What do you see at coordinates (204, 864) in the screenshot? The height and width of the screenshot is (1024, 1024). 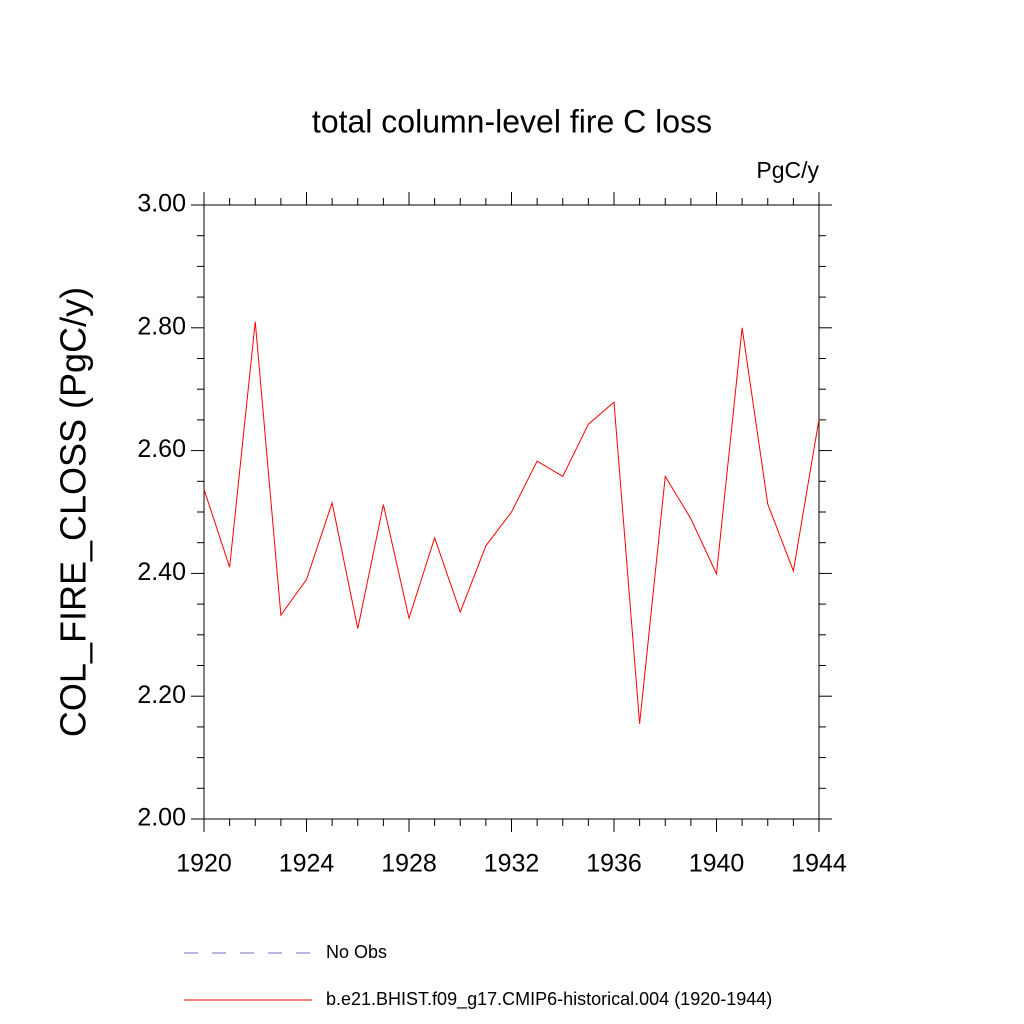 I see `x-tick-label: 1920` at bounding box center [204, 864].